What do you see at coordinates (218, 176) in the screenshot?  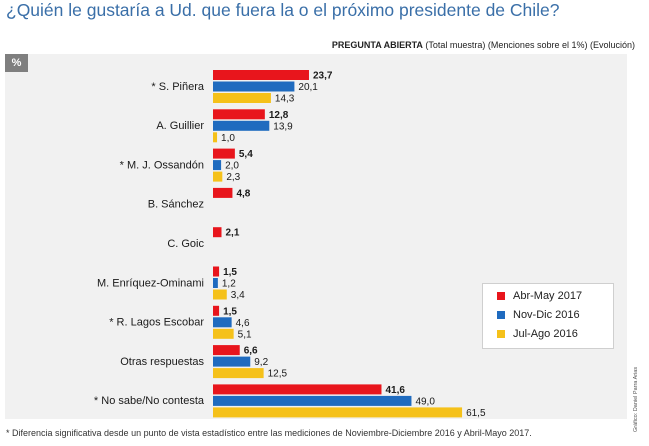 I see `bar-m-j-ossandon-jul-ago-2016` at bounding box center [218, 176].